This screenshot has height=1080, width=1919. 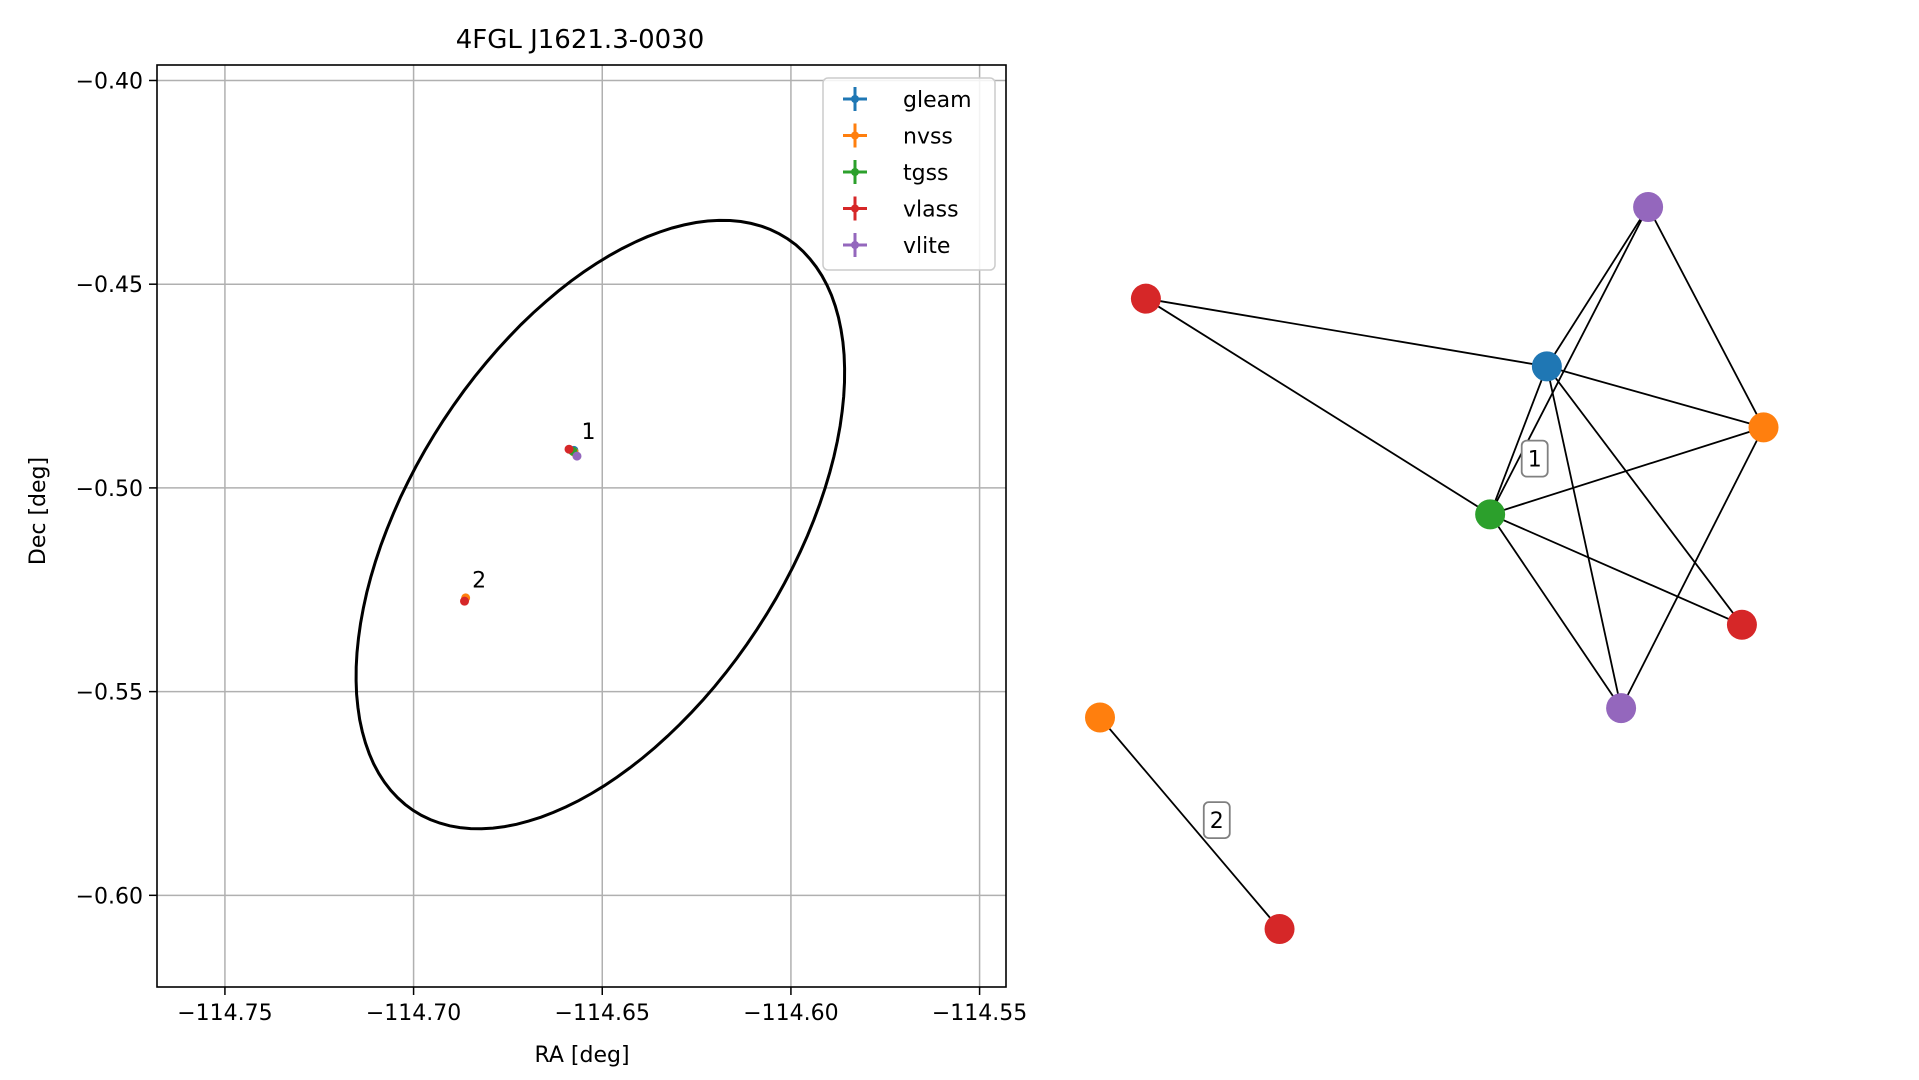 I want to click on x-axis-ticks: −114.75 −114.70 −114.65 −114.60 −114.55, so click(x=602, y=1006).